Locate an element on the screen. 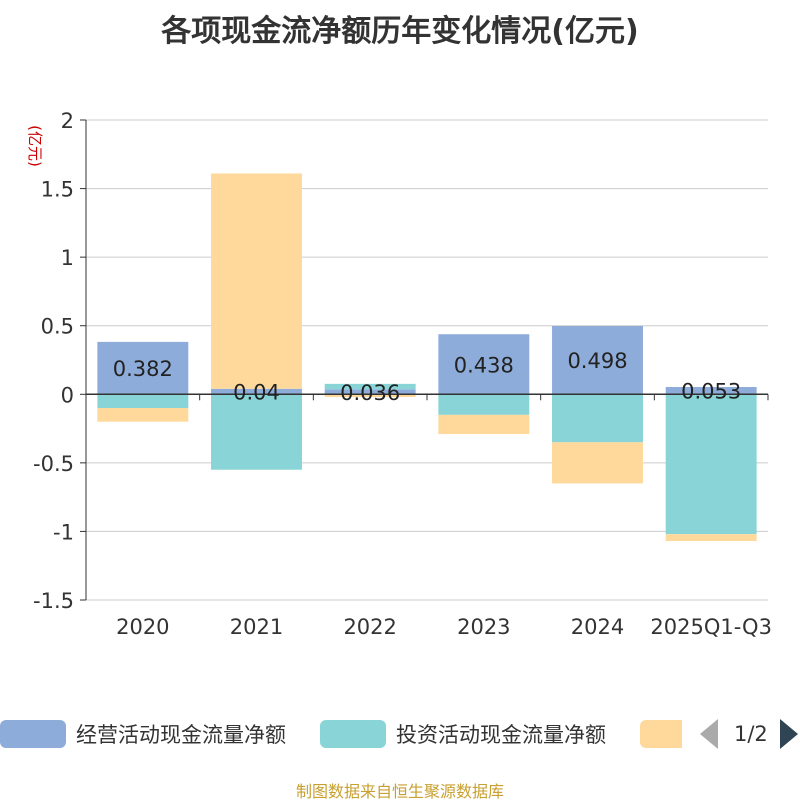  y-tick-label: 1.5 is located at coordinates (57, 190).